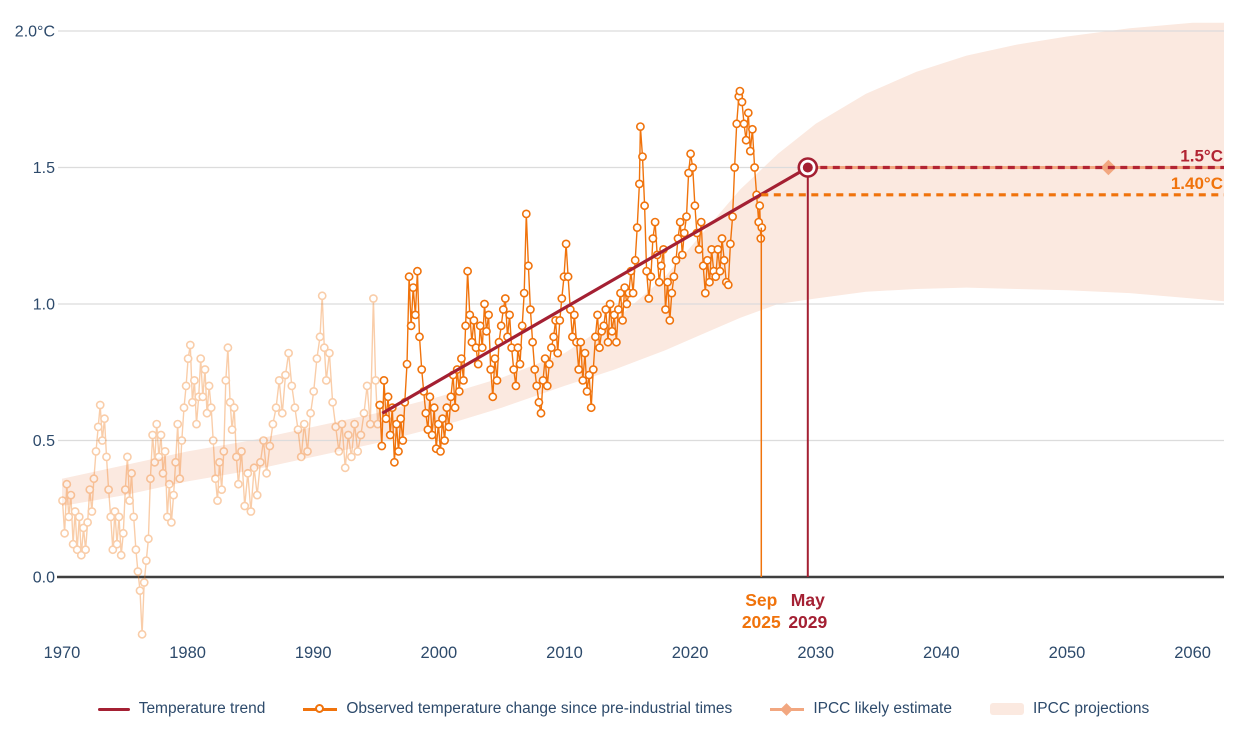  What do you see at coordinates (815, 653) in the screenshot?
I see `x-tick-label: 2030` at bounding box center [815, 653].